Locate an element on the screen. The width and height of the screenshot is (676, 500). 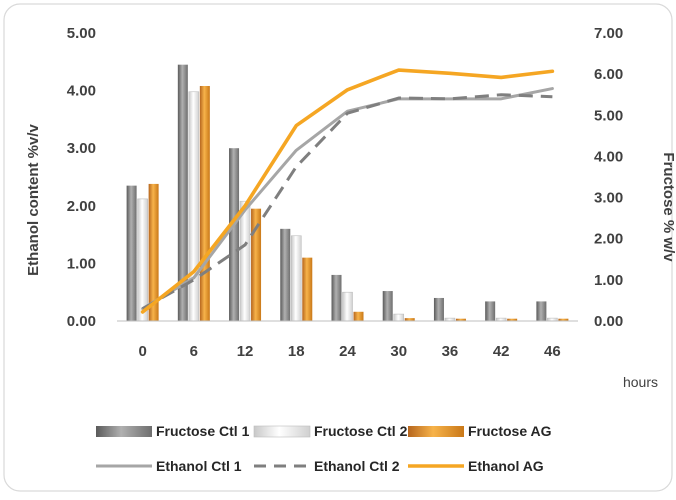
legend-label-fructose-ctl-2: Fructose Ctl 2 is located at coordinates (361, 431).